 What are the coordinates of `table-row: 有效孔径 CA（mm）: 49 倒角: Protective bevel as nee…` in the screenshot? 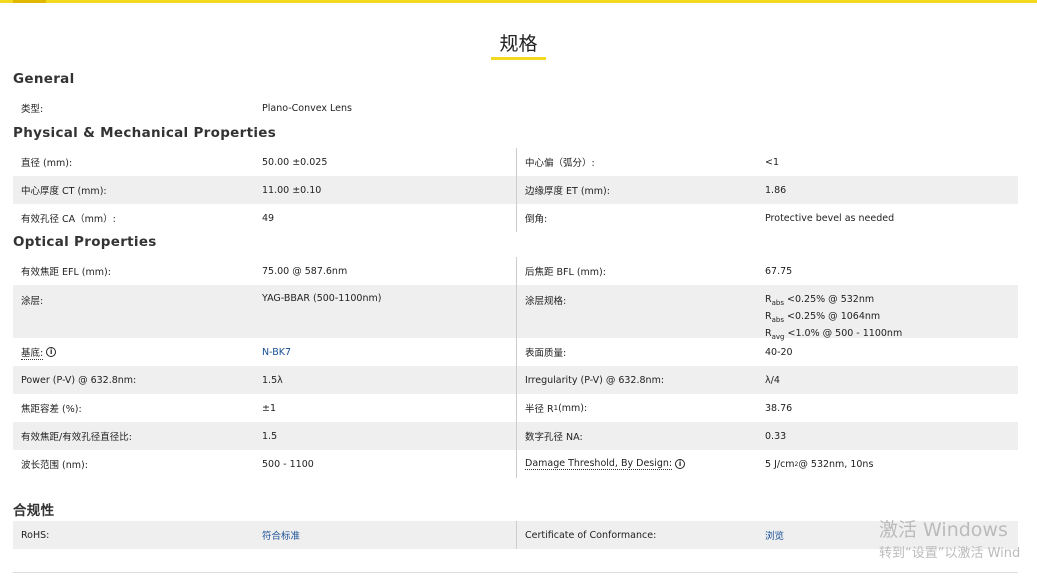 It's located at (515, 218).